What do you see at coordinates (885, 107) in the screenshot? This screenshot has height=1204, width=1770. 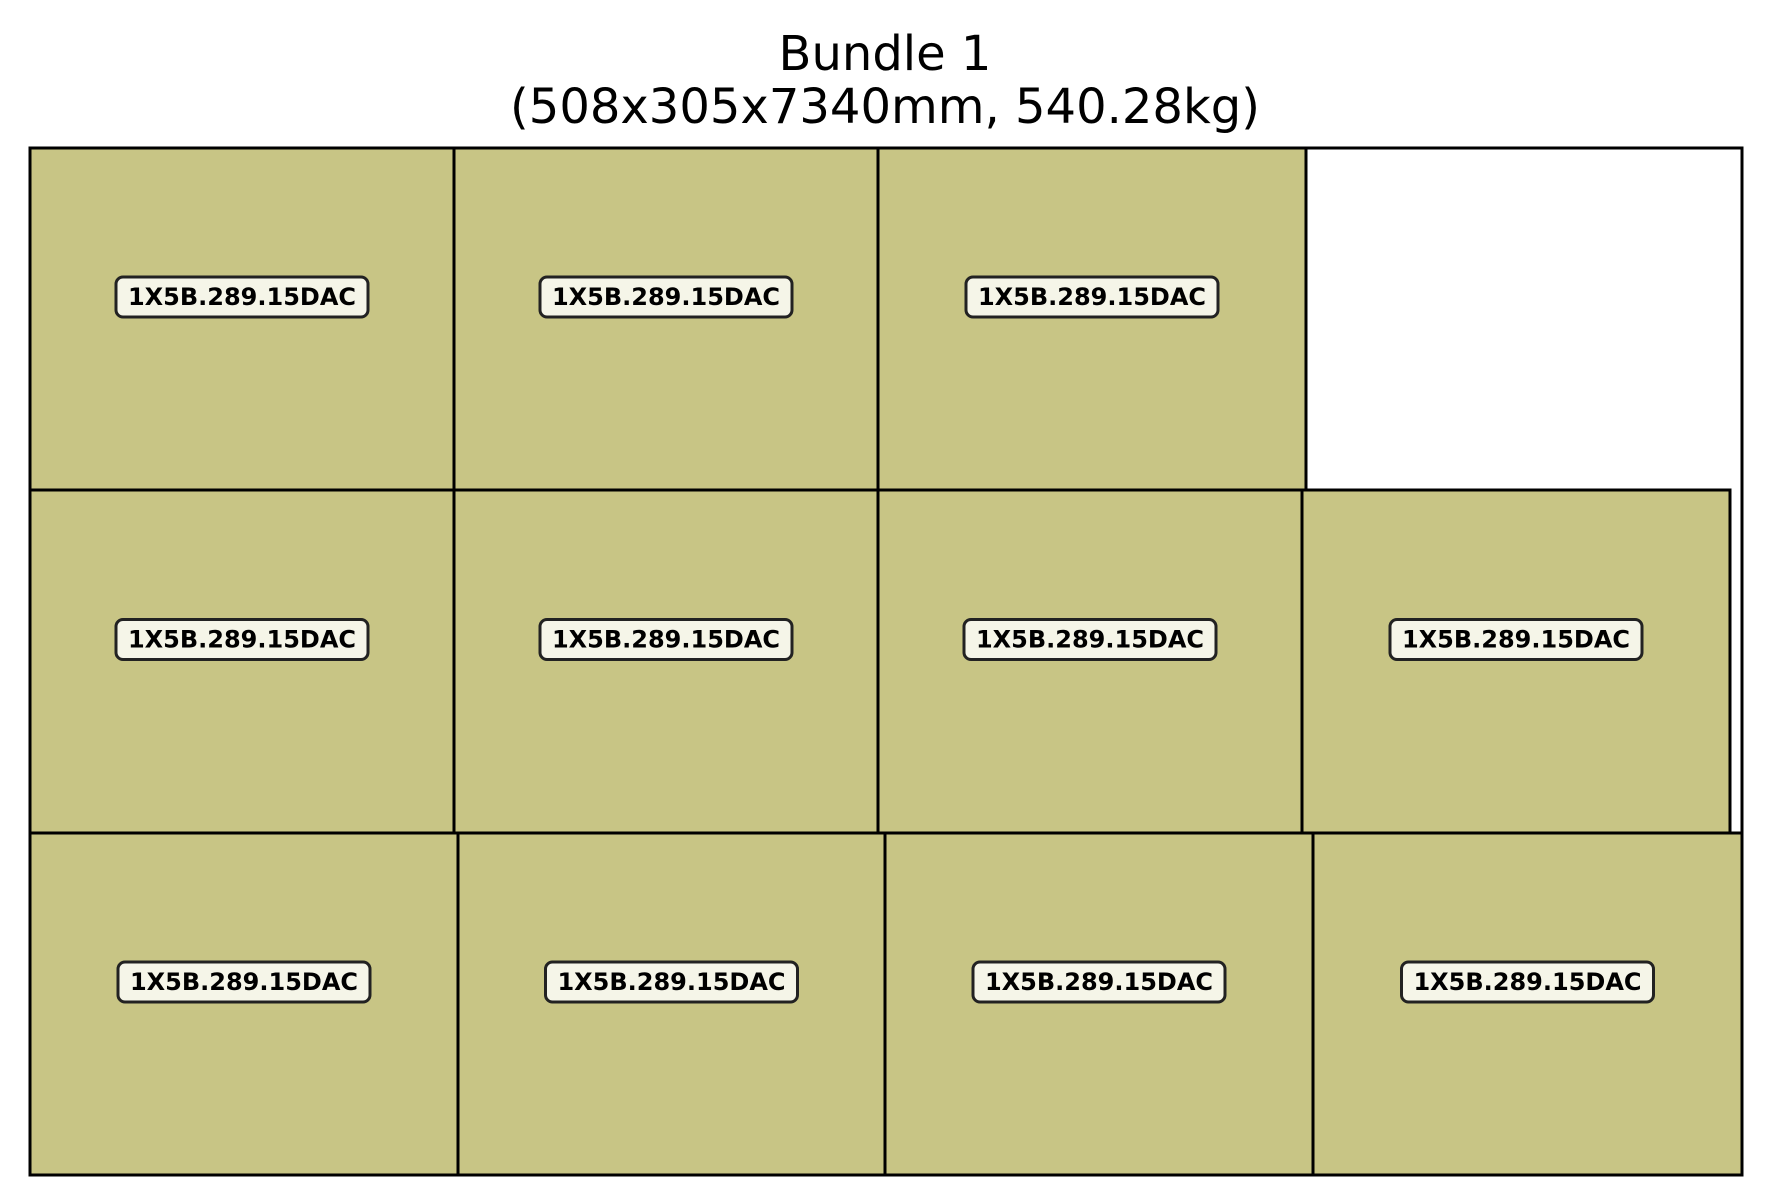 I see `diagram-subtitle: (508x305x7340mm, 540.28kg)` at bounding box center [885, 107].